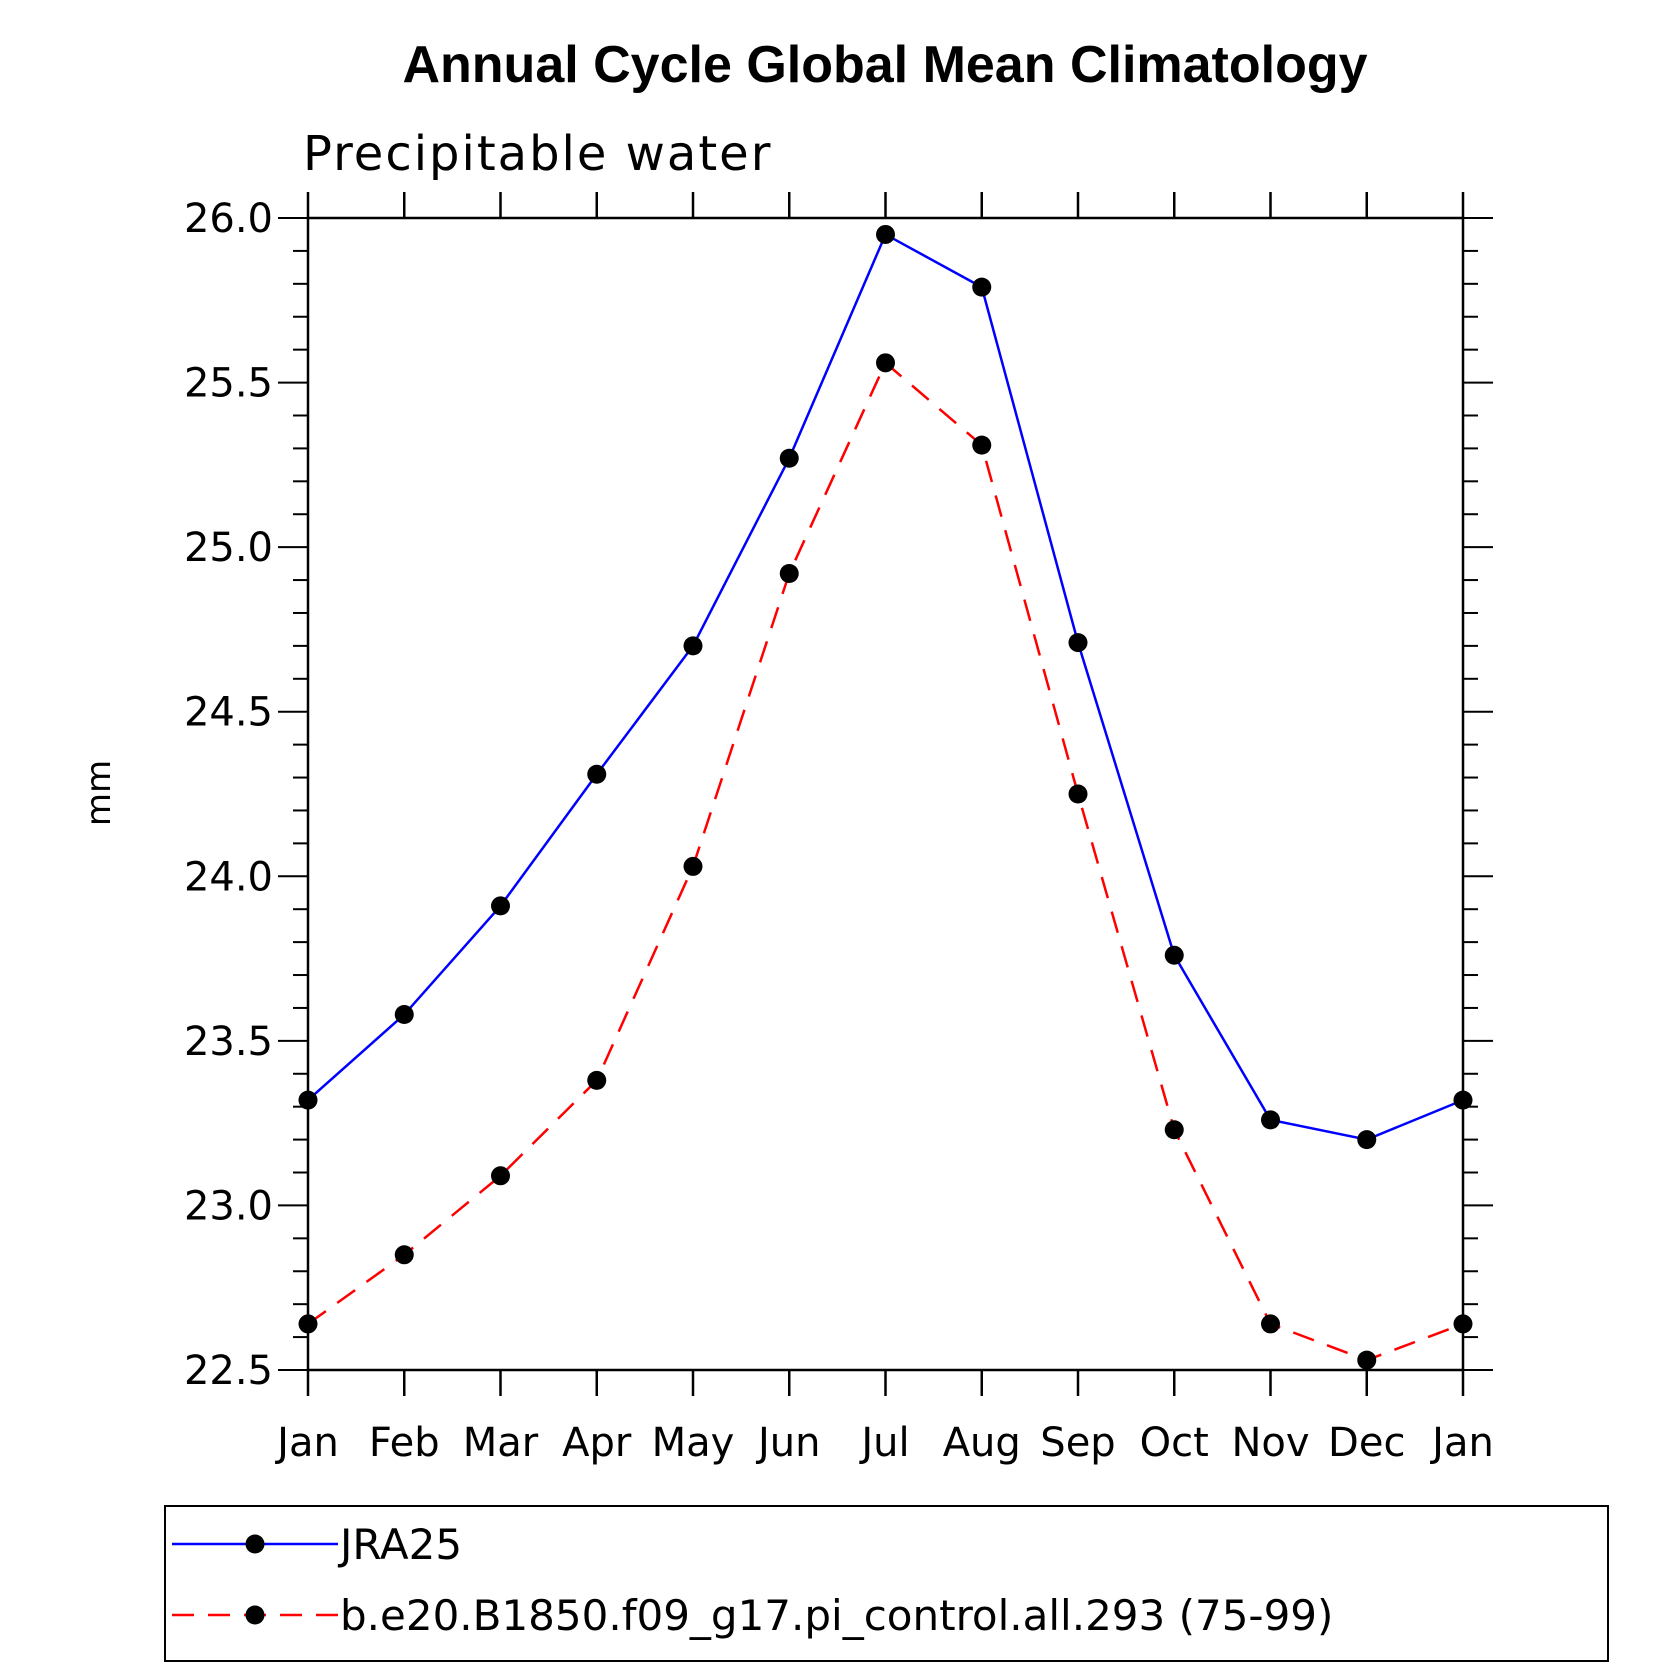  I want to click on x-tick-label: Jul, so click(883, 1443).